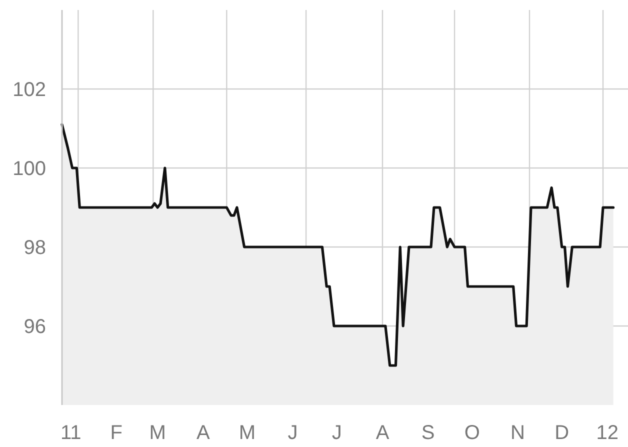 The width and height of the screenshot is (628, 447). I want to click on x-tick-label: 11, so click(71, 433).